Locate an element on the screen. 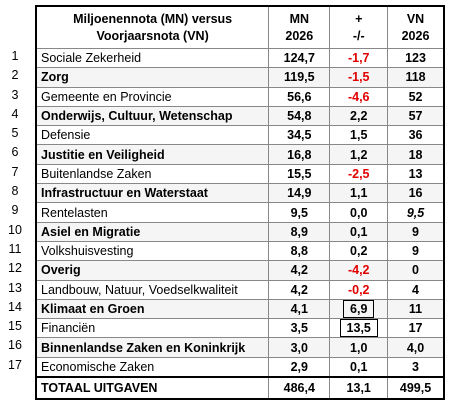 This screenshot has width=451, height=405. table-row: Financiën 3,5 13,5 17 is located at coordinates (240, 328).